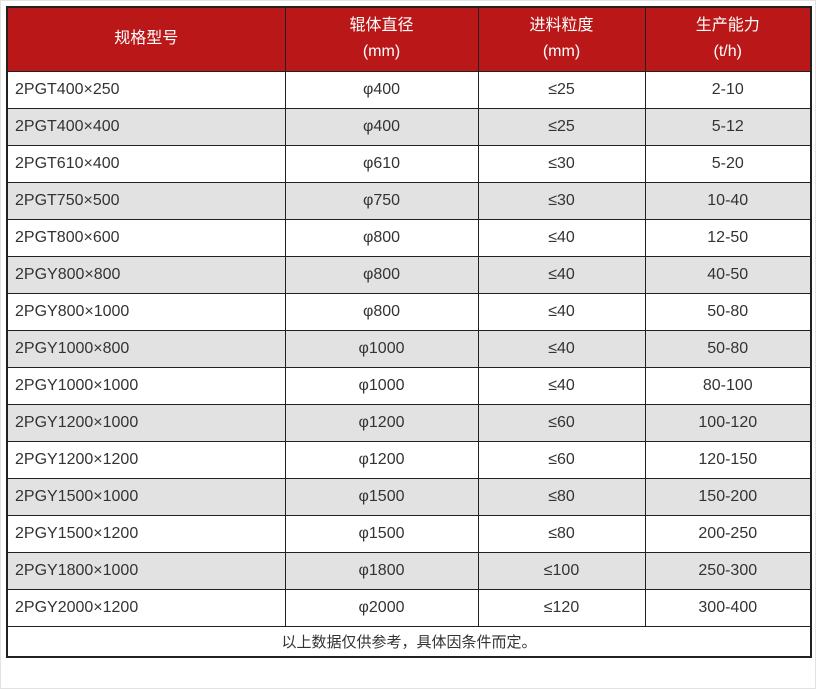 This screenshot has height=689, width=816. I want to click on col-header-diameter-unit: (mm), so click(381, 52).